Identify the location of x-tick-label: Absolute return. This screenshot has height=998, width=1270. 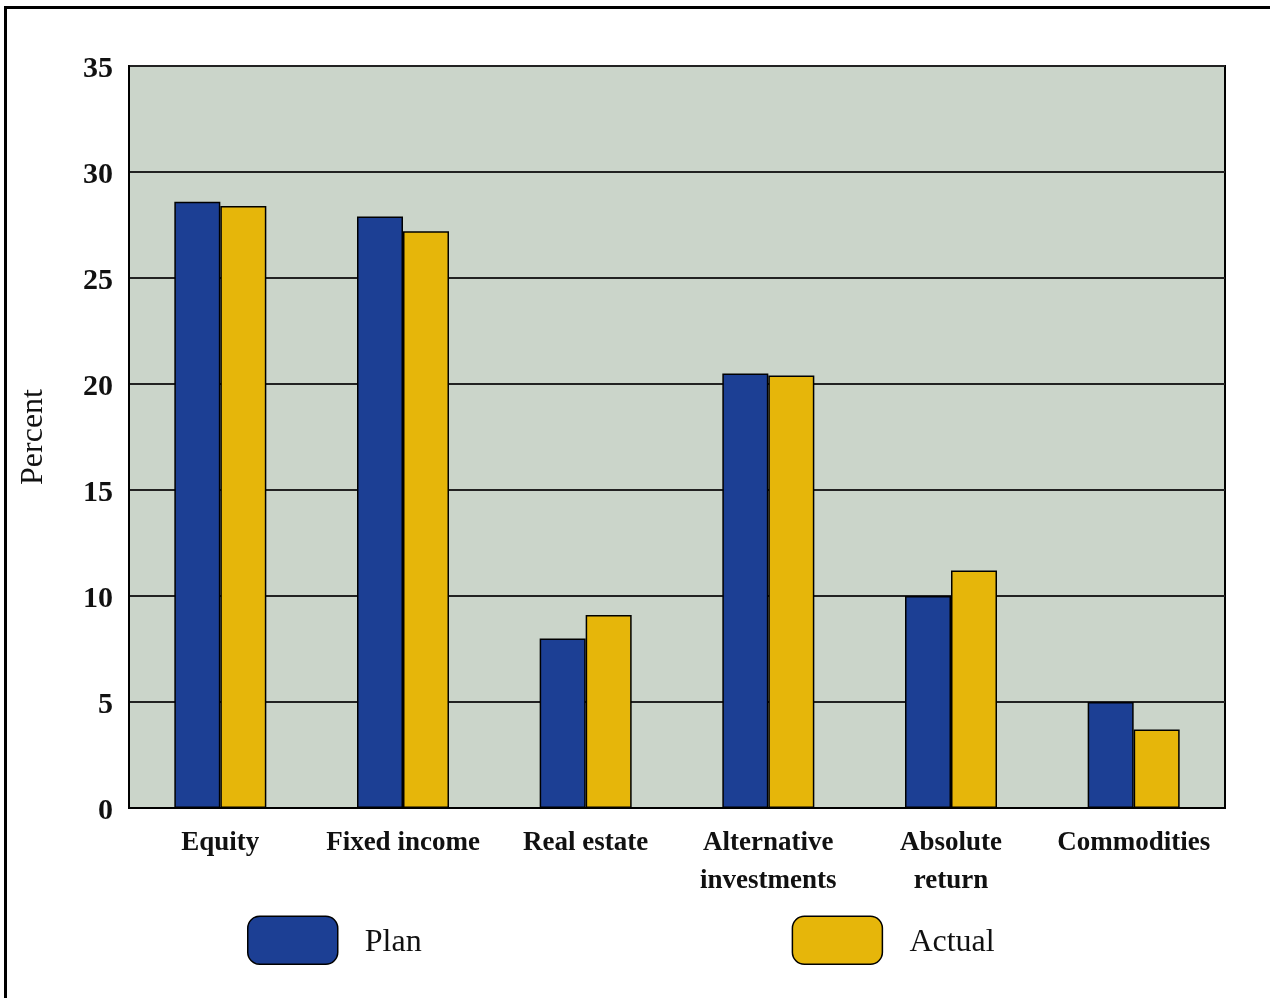
(951, 860).